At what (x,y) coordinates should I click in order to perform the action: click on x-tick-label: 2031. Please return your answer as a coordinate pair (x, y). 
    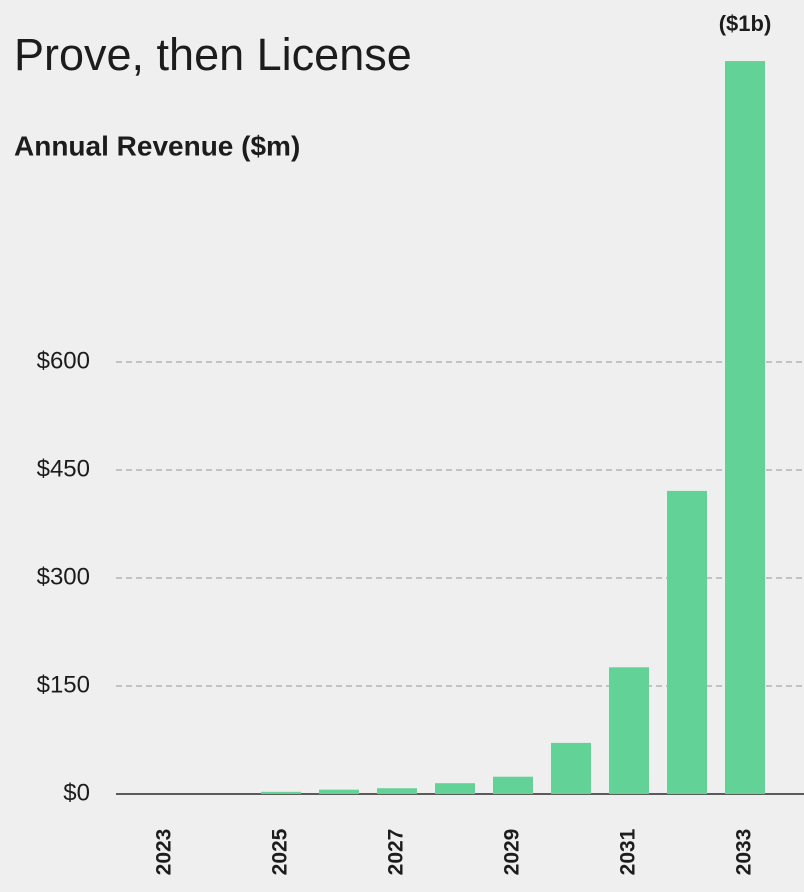
    Looking at the image, I should click on (628, 851).